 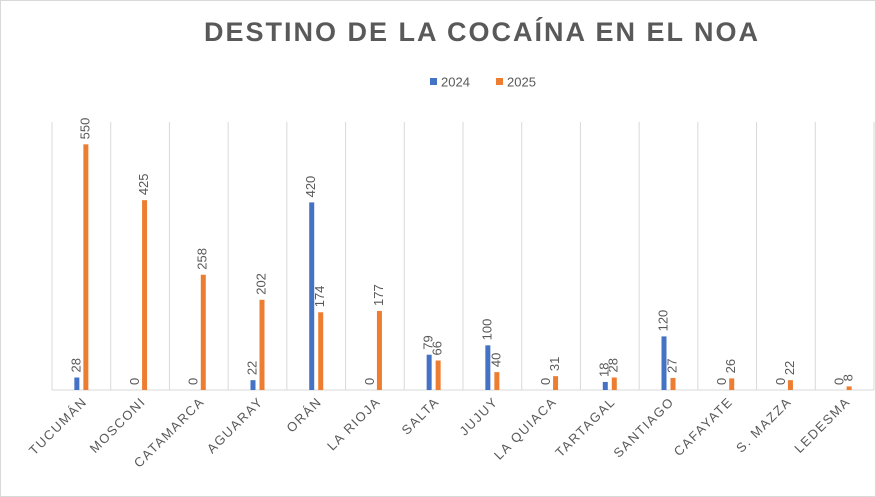 I want to click on data-label: 31, so click(x=554, y=364).